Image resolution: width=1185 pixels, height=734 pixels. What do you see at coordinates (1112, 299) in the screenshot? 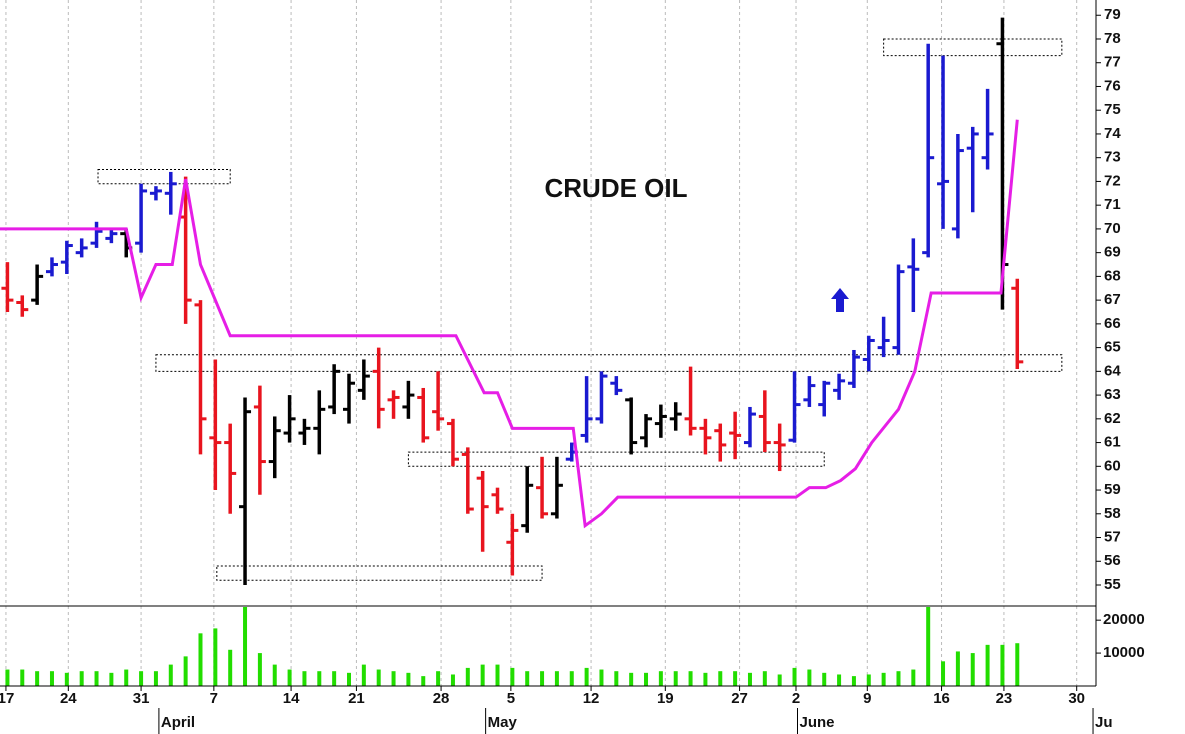
I see `y-tick-label: 67` at bounding box center [1112, 299].